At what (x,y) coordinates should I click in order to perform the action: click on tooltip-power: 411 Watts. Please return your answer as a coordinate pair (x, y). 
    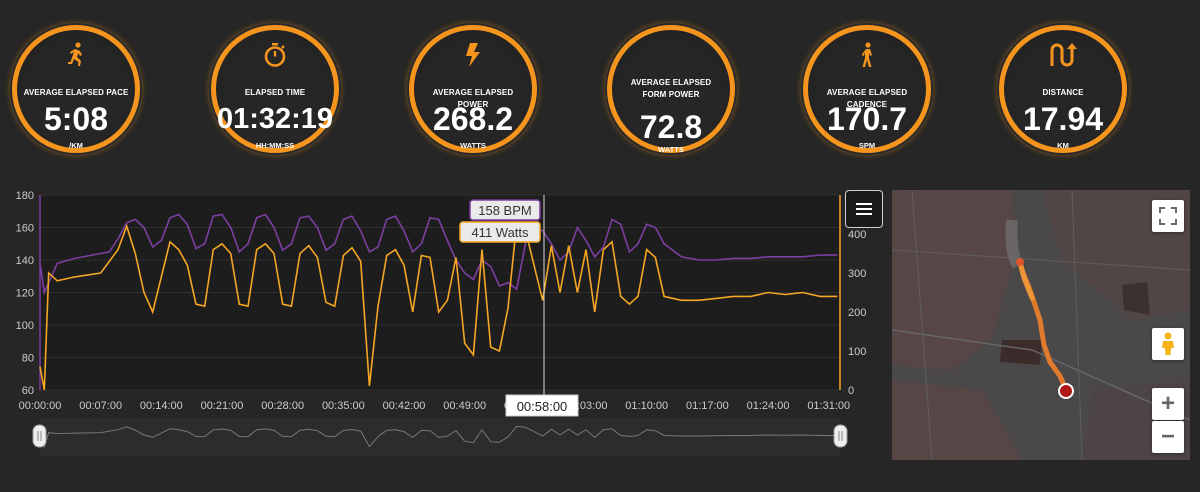
    Looking at the image, I should click on (500, 232).